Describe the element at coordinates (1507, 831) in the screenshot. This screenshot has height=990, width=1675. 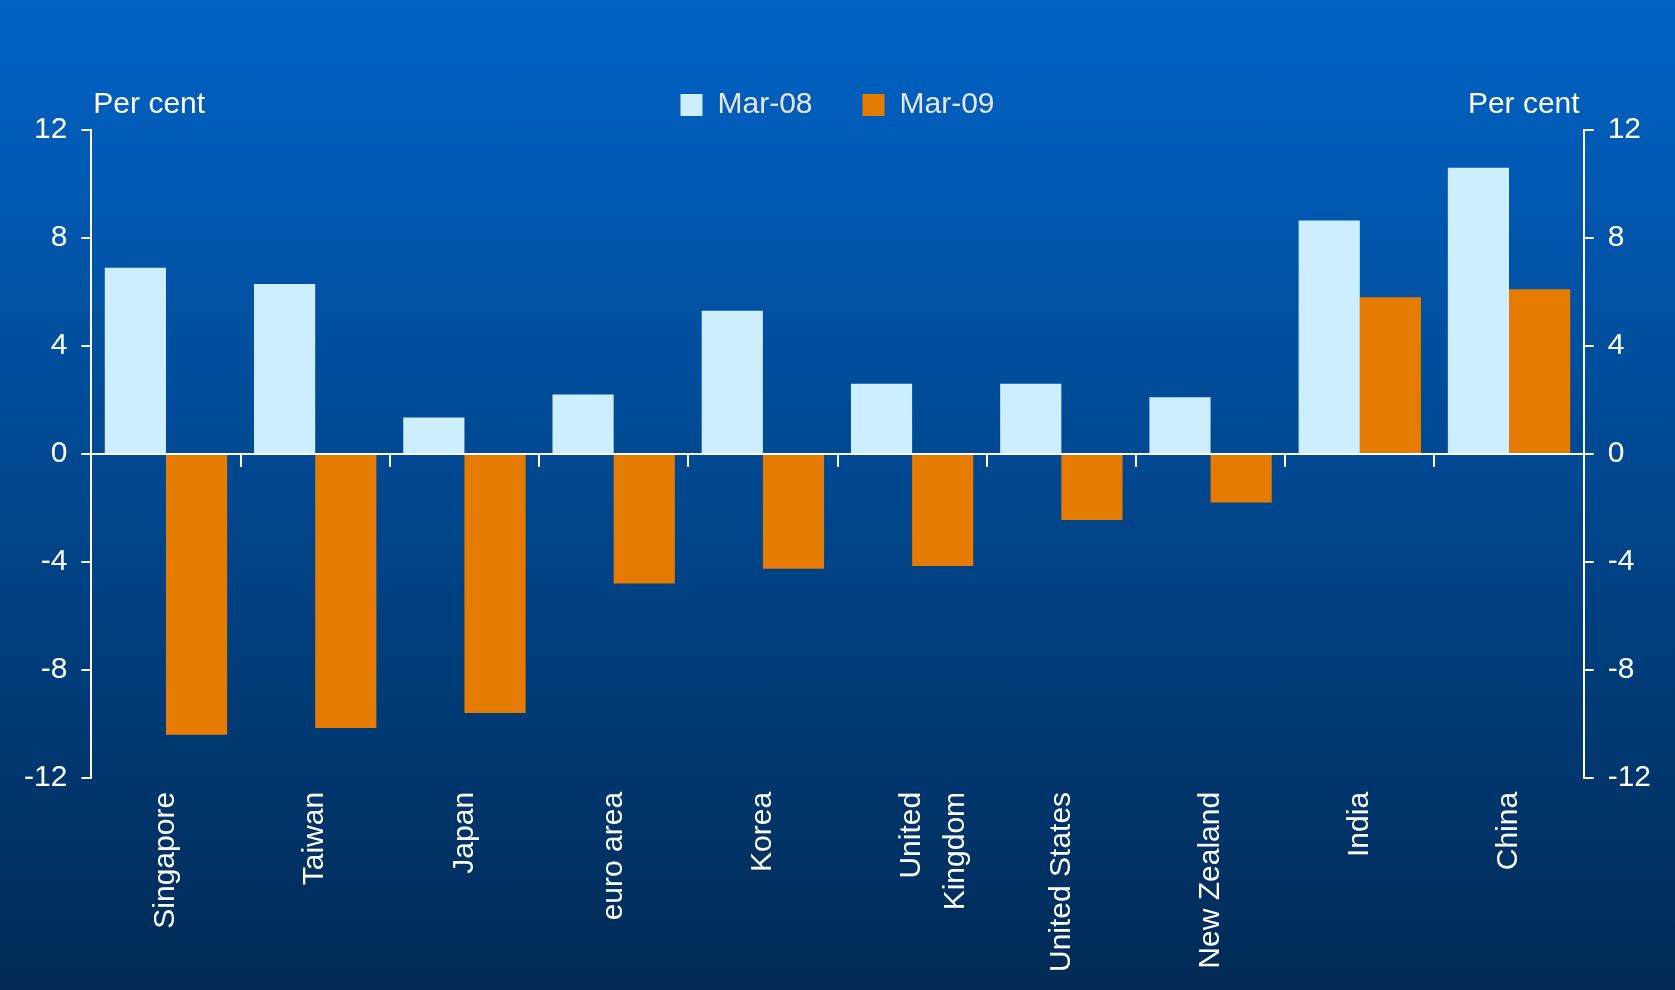
I see `x-tick-label: China` at that location.